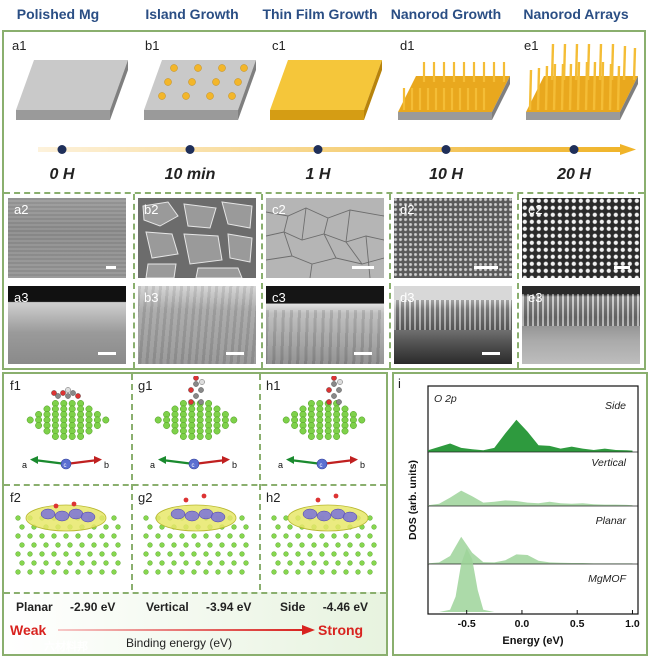  I want to click on island-growth-illustration, so click(200, 90).